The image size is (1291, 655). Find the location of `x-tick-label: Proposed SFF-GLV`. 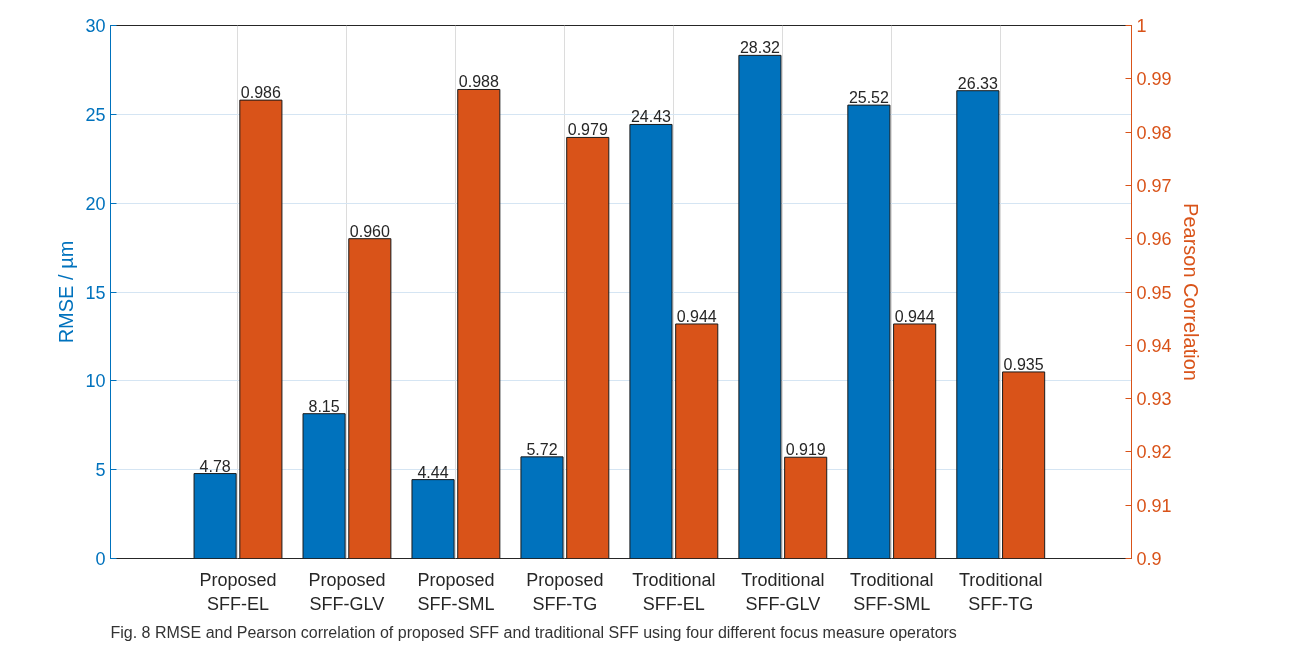

x-tick-label: Proposed SFF-GLV is located at coordinates (347, 591).